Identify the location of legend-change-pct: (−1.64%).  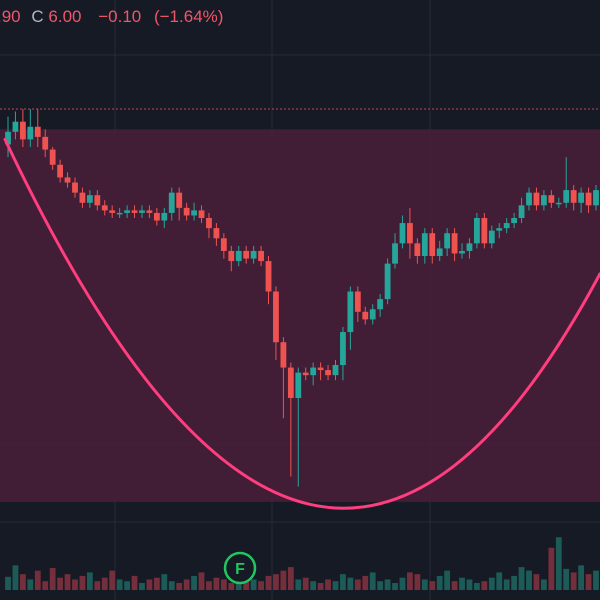
(188, 16).